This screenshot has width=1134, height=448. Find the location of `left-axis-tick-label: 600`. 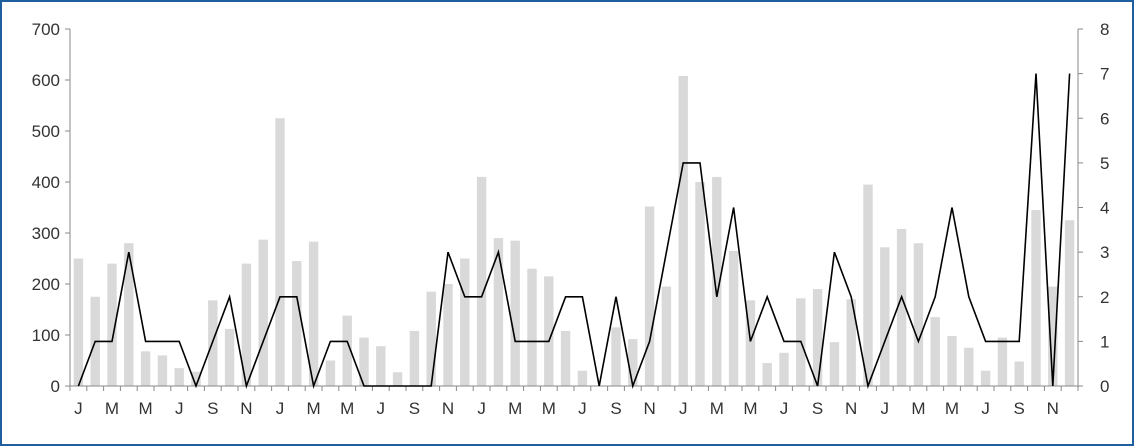

left-axis-tick-label: 600 is located at coordinates (46, 80).